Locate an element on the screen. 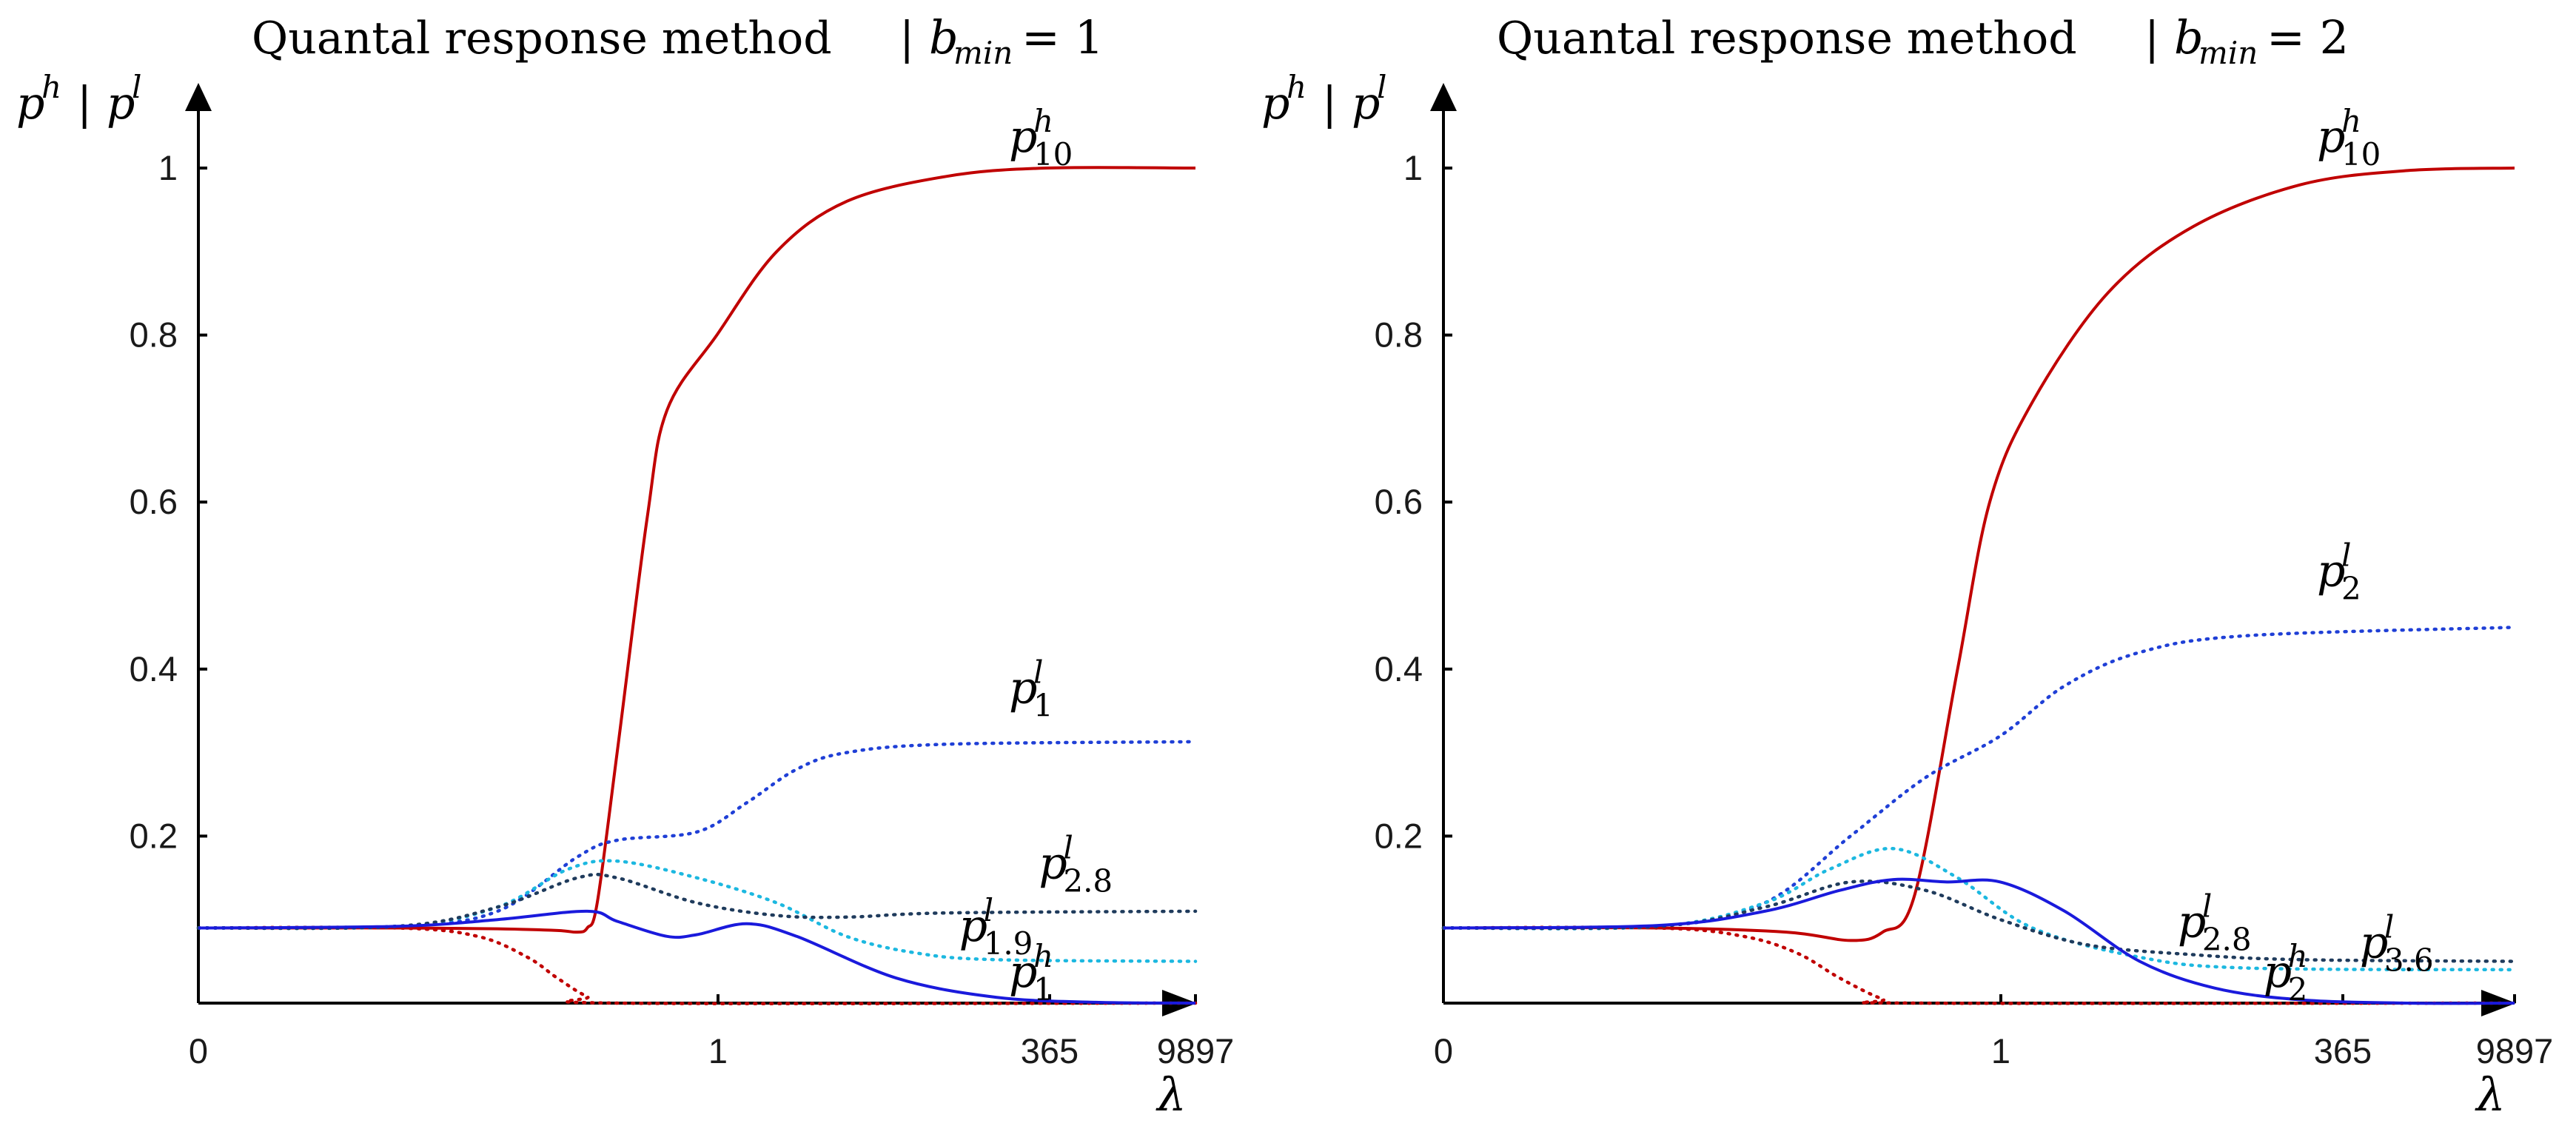 This screenshot has width=2576, height=1126. curve-label-3: pl3.6 is located at coordinates (2397, 944).